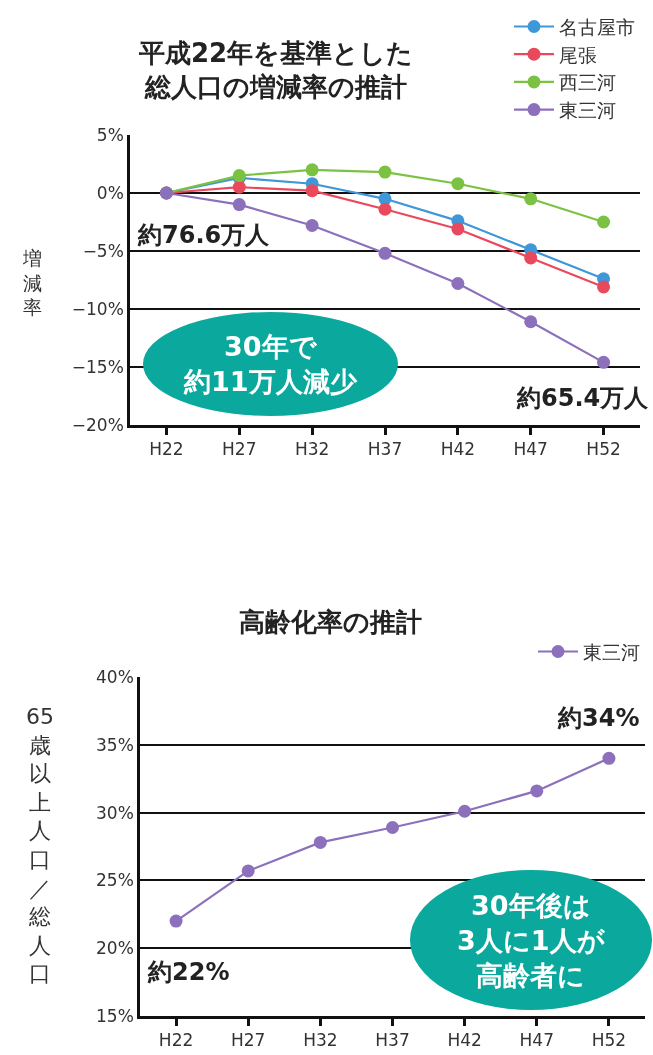 This screenshot has height=1055, width=653. I want to click on y-tick-label: 20%, so click(115, 948).